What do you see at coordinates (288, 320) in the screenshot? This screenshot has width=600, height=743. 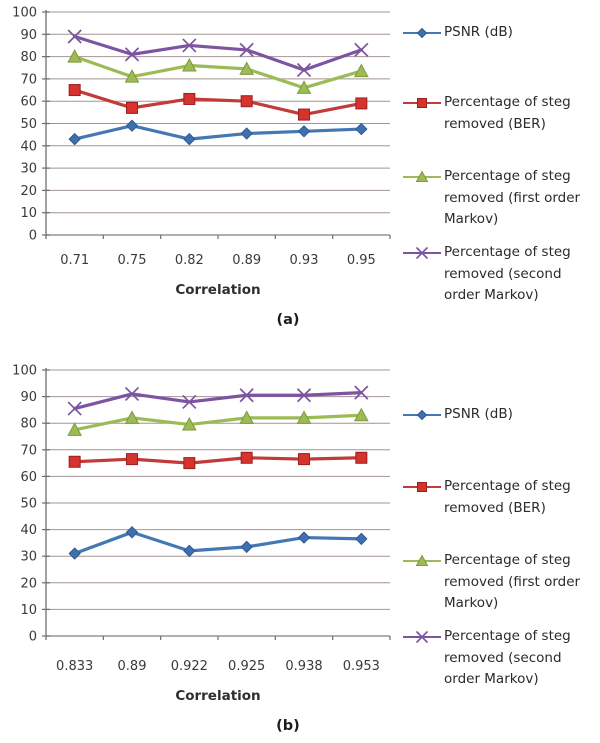 I see `chart-a-panel-label: (a)` at bounding box center [288, 320].